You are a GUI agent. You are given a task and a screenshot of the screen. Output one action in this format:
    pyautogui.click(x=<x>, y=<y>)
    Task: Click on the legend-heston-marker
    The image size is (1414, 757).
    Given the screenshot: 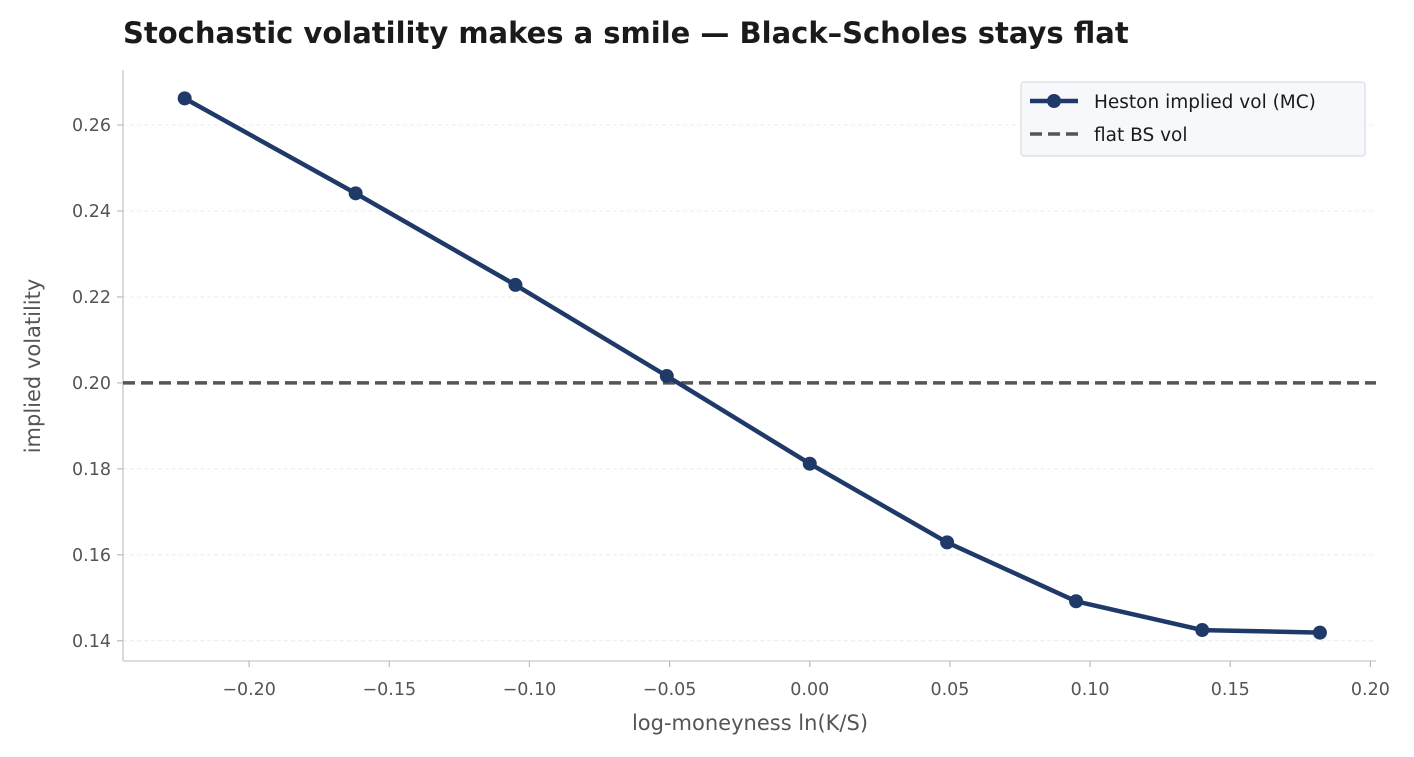 What is the action you would take?
    pyautogui.click(x=1054, y=101)
    